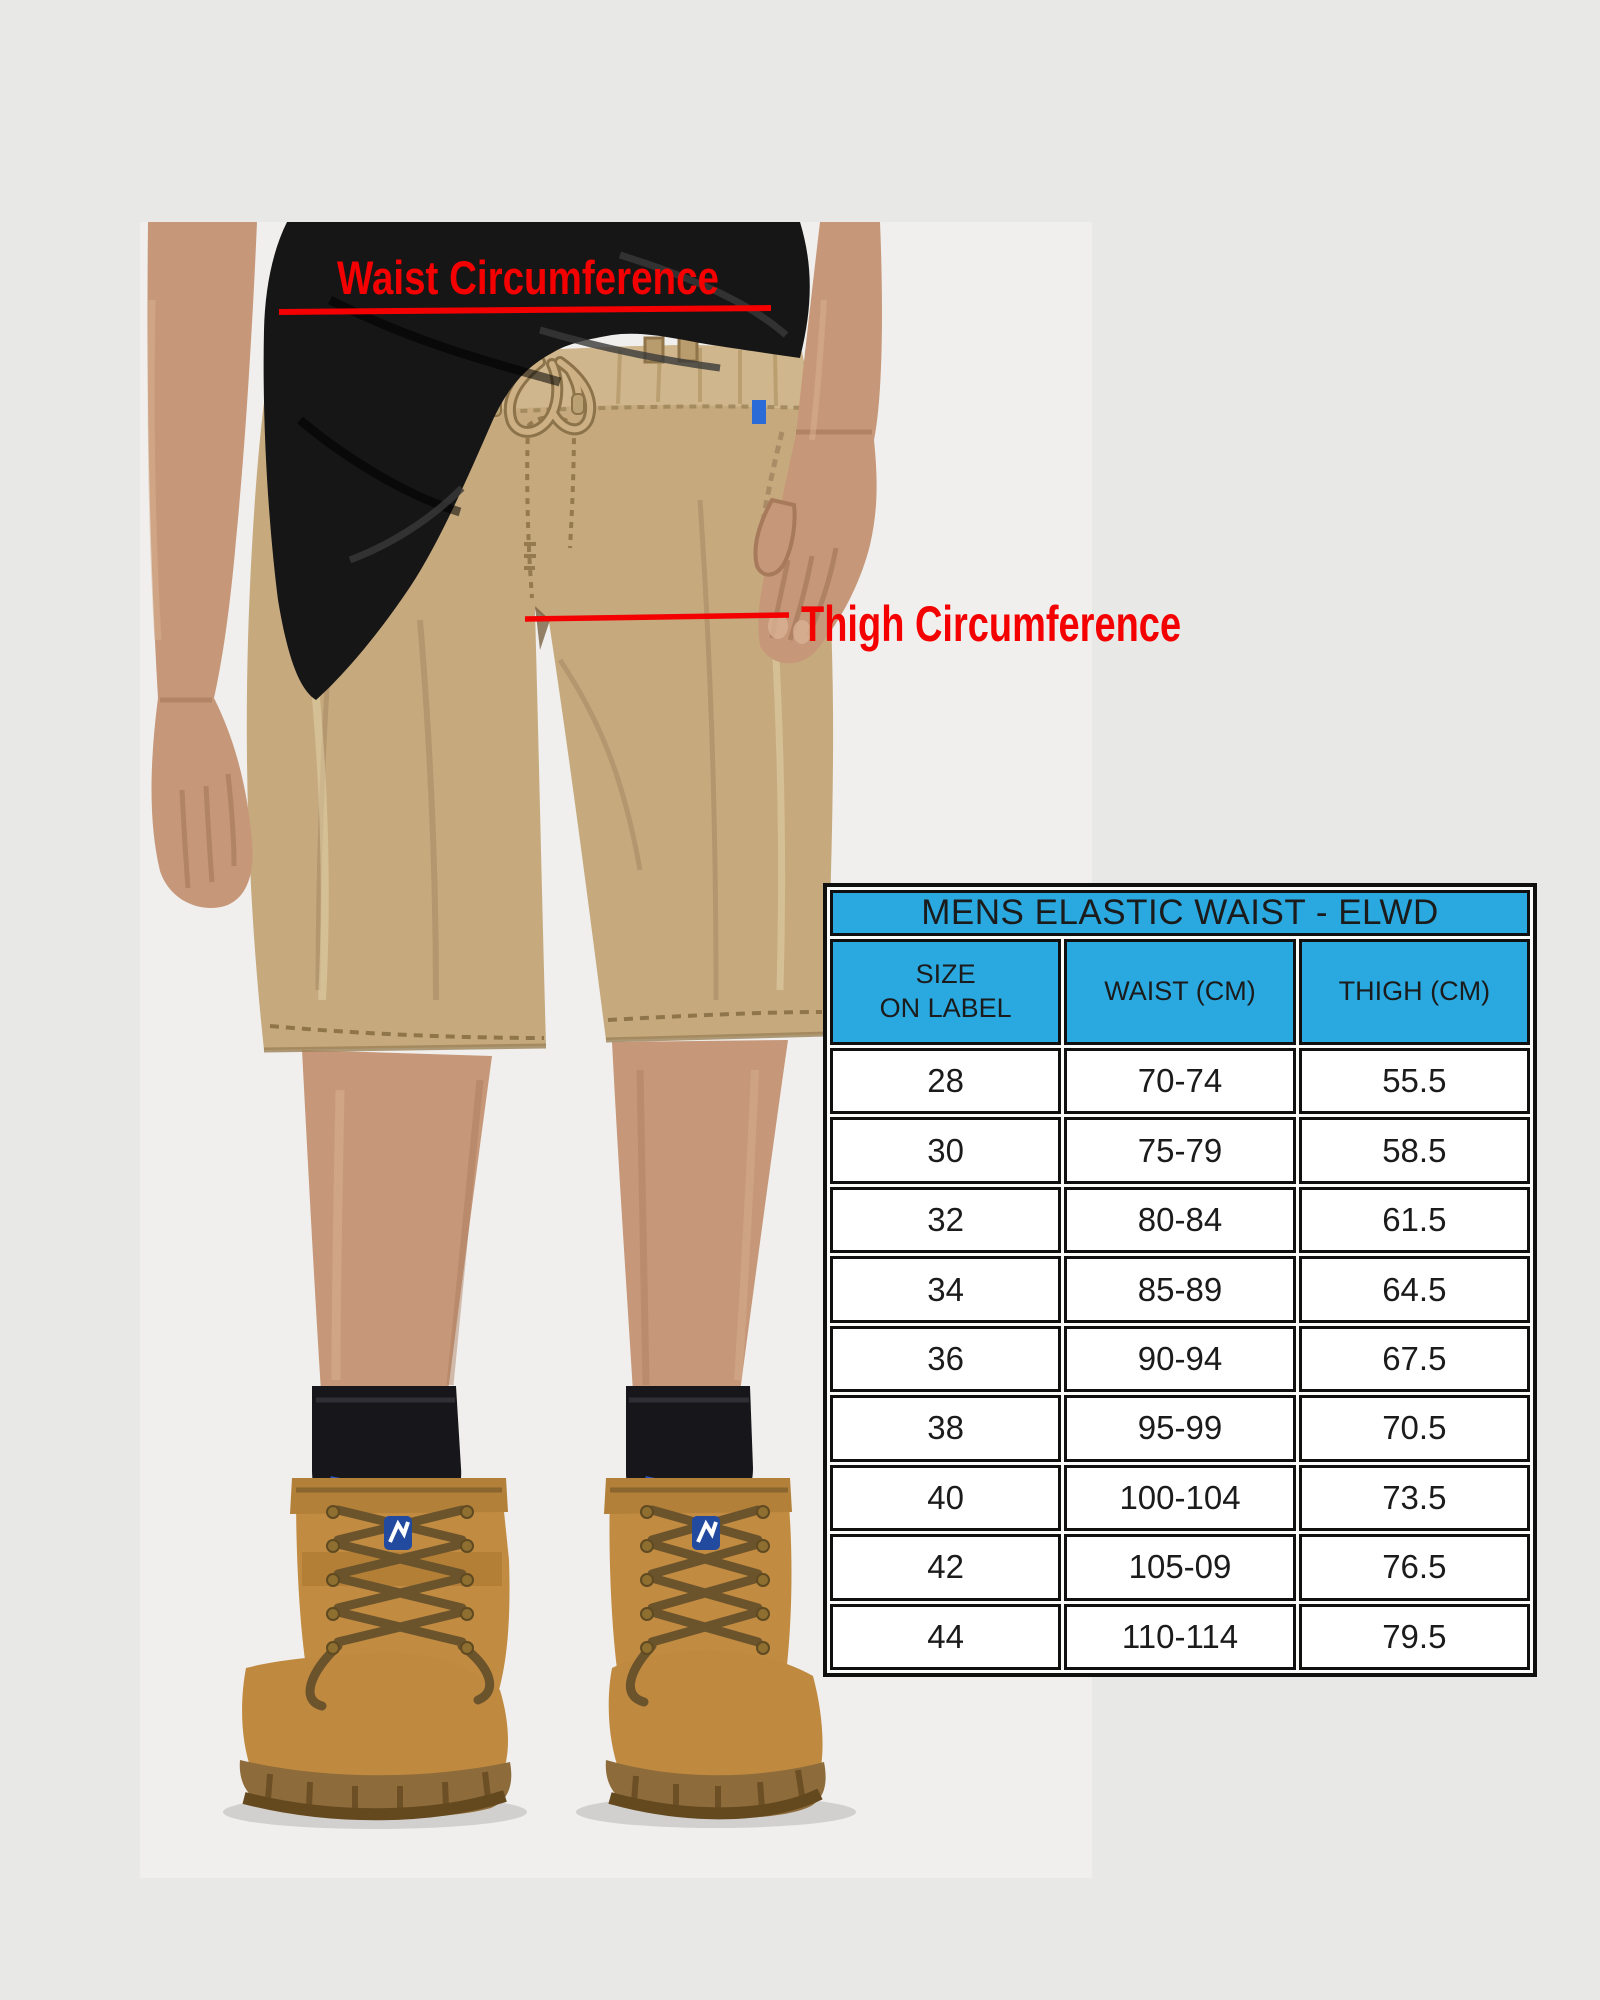 Image resolution: width=1600 pixels, height=2000 pixels. Describe the element at coordinates (991, 624) in the screenshot. I see `thigh-circumference-label: Thigh Circumference` at that location.